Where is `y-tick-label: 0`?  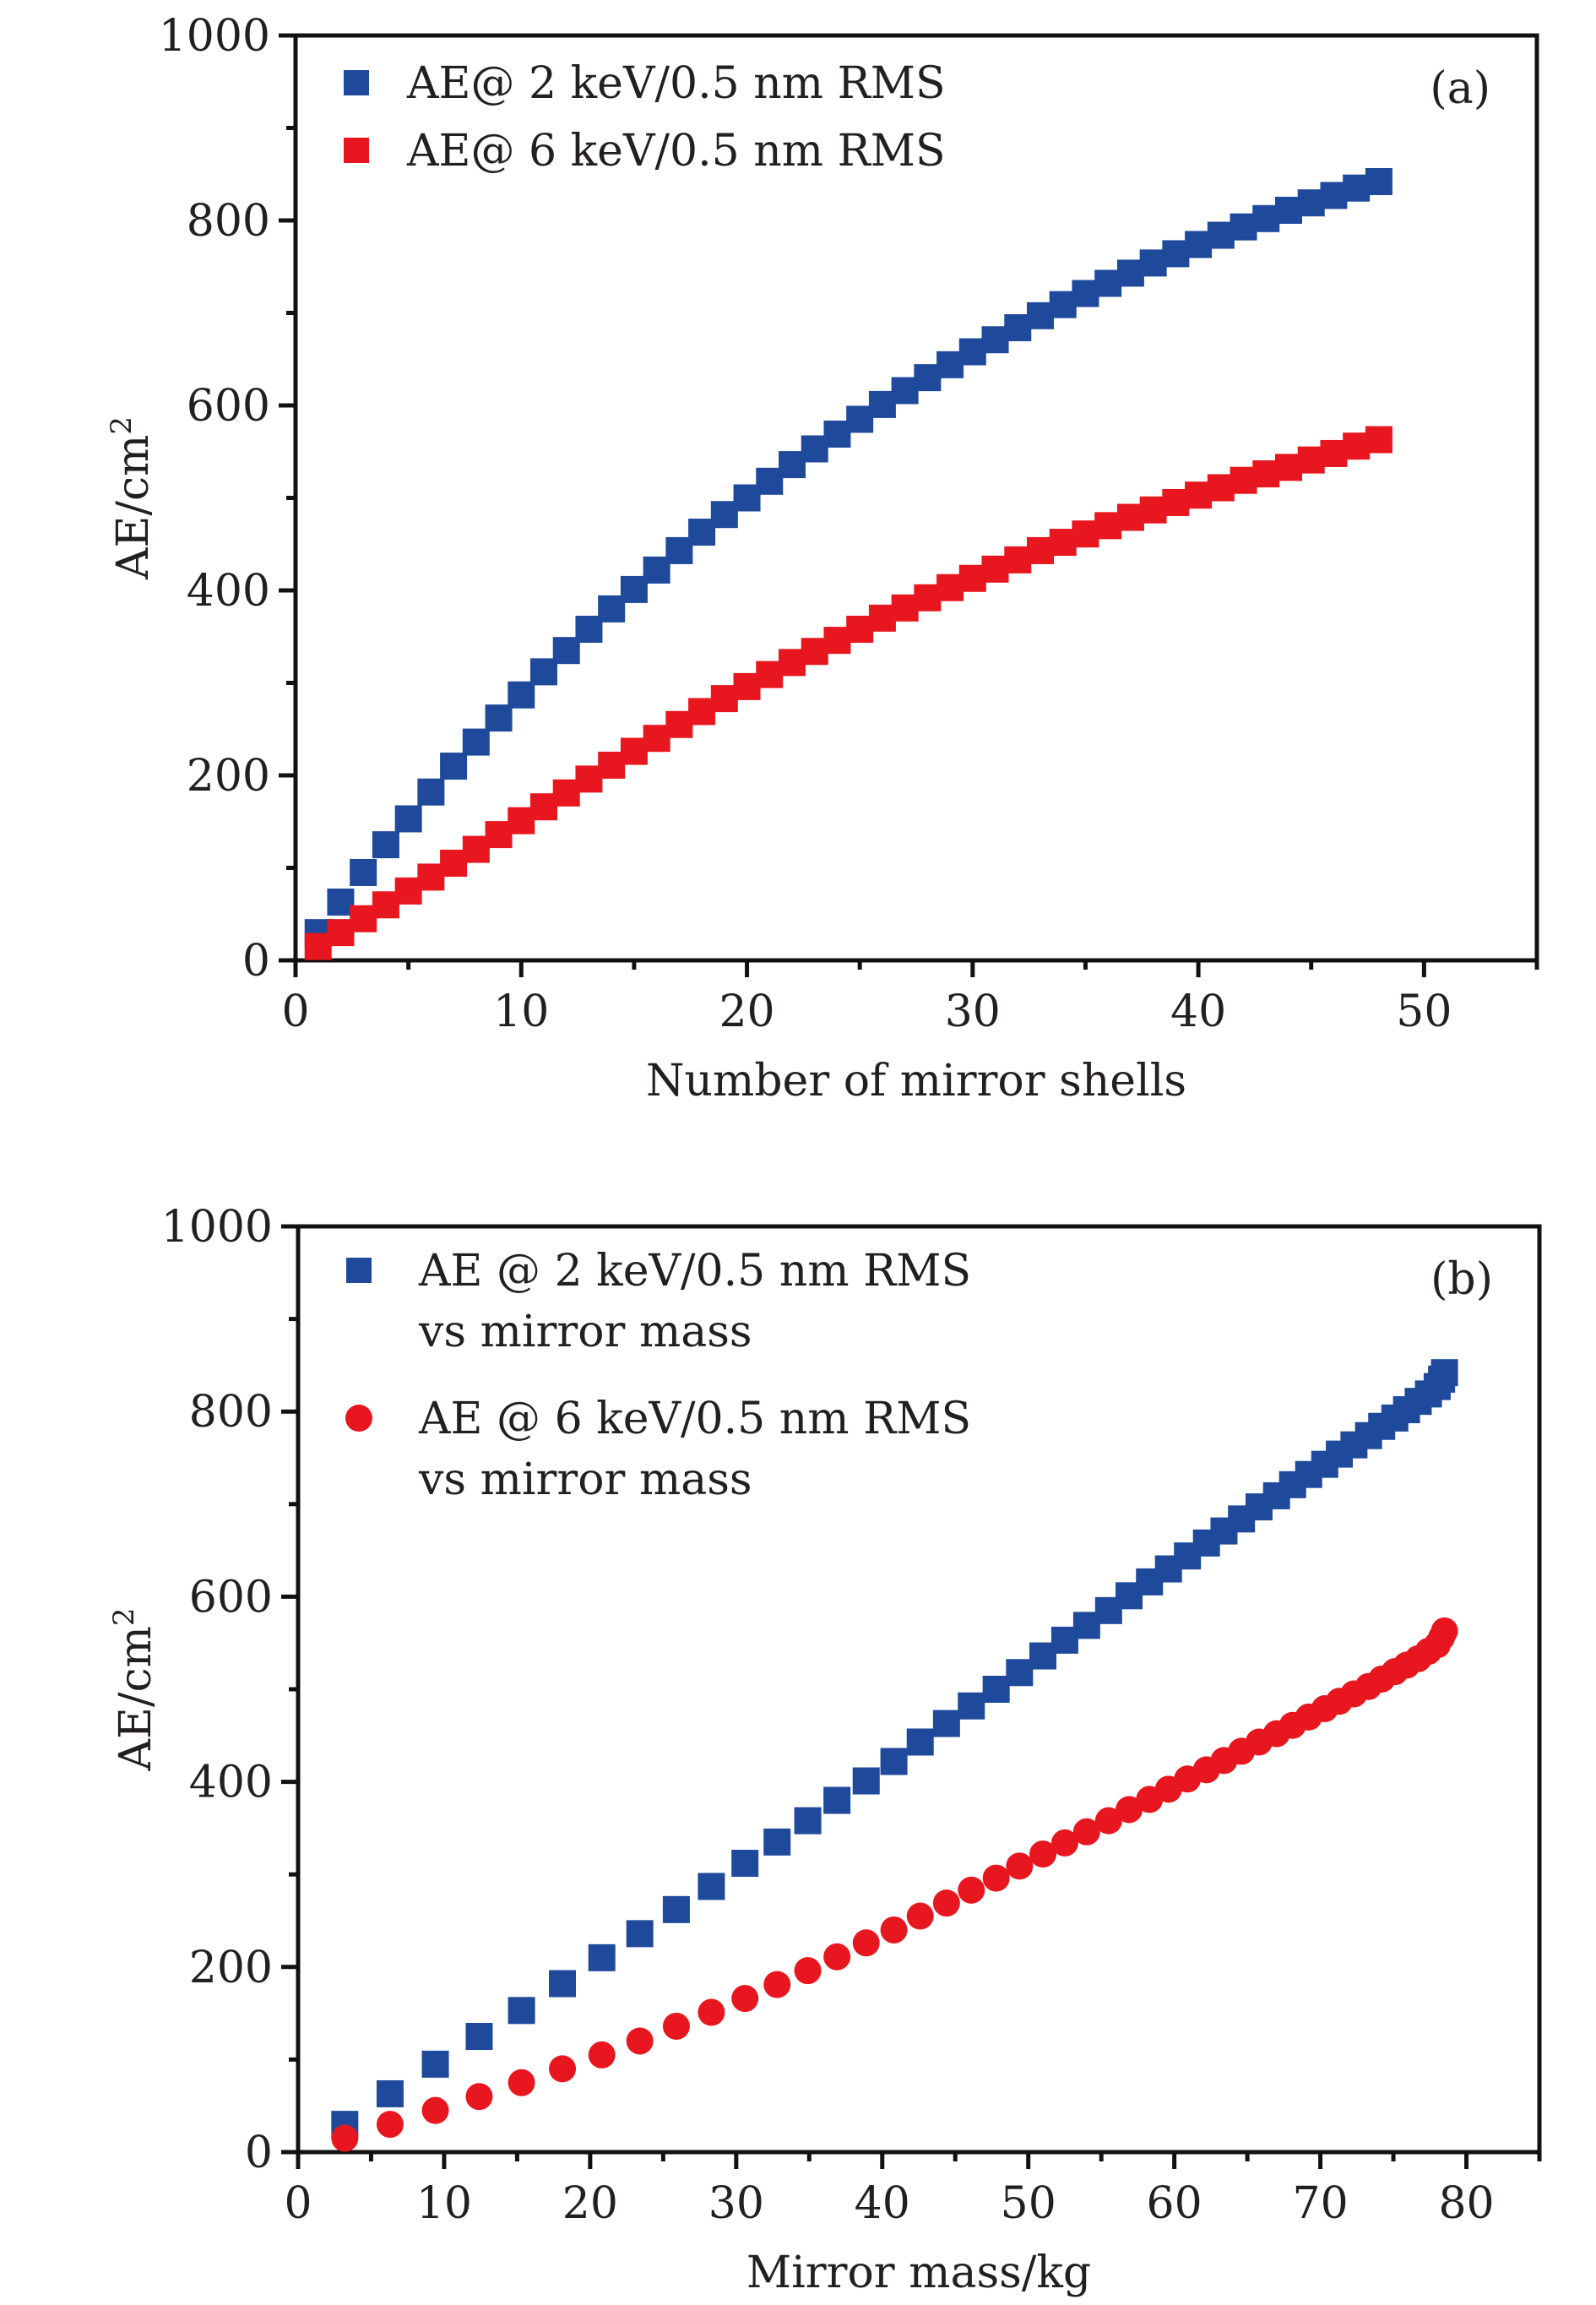
y-tick-label: 0 is located at coordinates (256, 961).